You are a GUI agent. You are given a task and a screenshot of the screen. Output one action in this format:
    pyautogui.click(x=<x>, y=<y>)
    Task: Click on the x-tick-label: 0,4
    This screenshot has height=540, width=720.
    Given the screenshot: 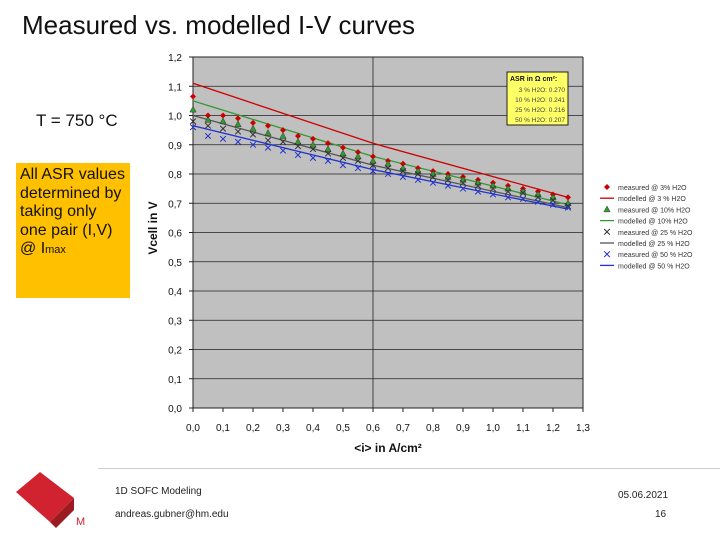 What is the action you would take?
    pyautogui.click(x=313, y=428)
    